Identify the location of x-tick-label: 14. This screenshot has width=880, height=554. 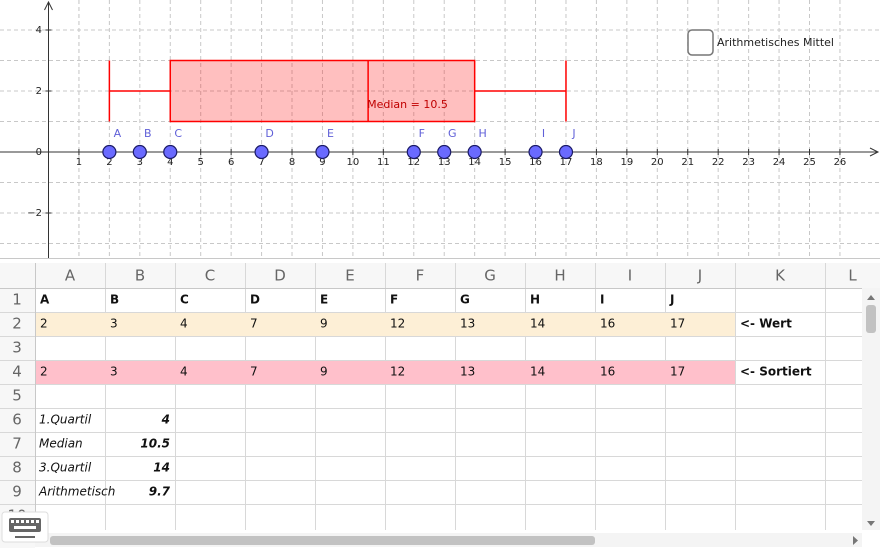
(474, 162).